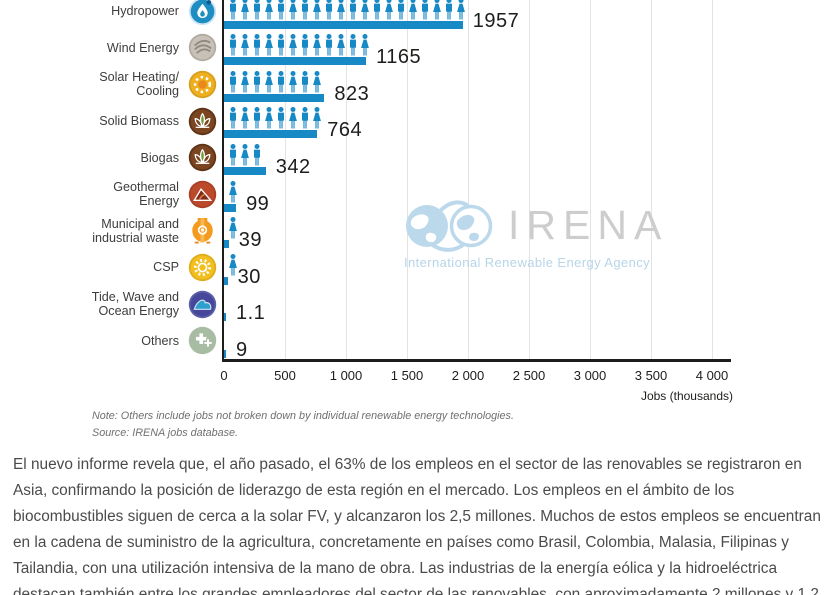 Image resolution: width=833 pixels, height=595 pixels. Describe the element at coordinates (242, 349) in the screenshot. I see `bar-value-label: 9` at that location.